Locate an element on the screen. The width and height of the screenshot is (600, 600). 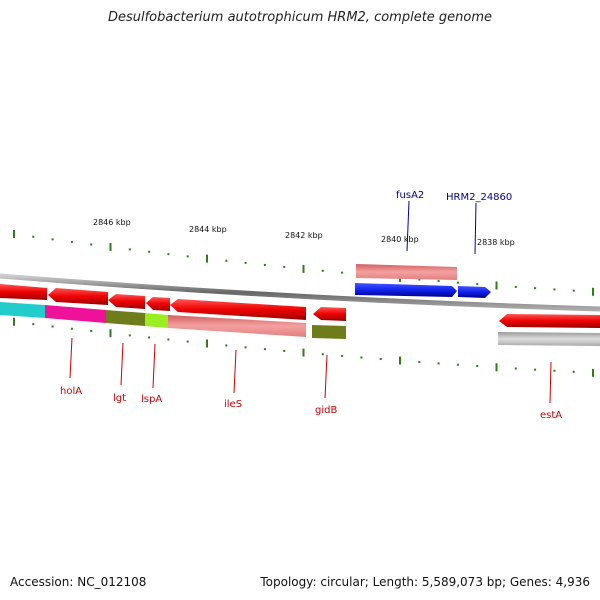
tick-label-2838: 2838 kbp is located at coordinates (496, 242).